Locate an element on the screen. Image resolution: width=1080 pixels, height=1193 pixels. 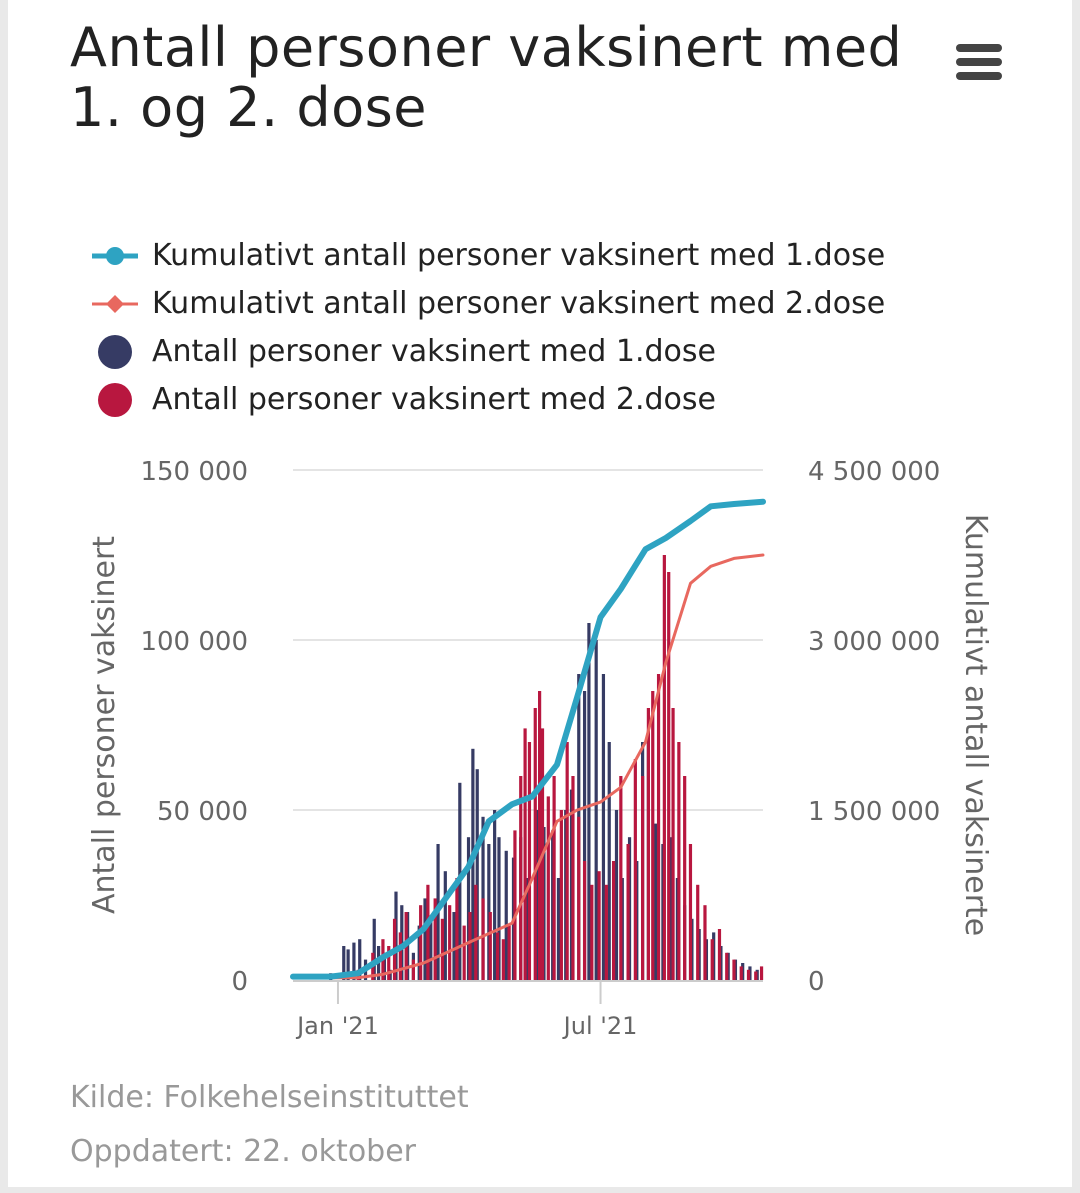
x-tick-label: Jul '21 is located at coordinates (600, 1026).